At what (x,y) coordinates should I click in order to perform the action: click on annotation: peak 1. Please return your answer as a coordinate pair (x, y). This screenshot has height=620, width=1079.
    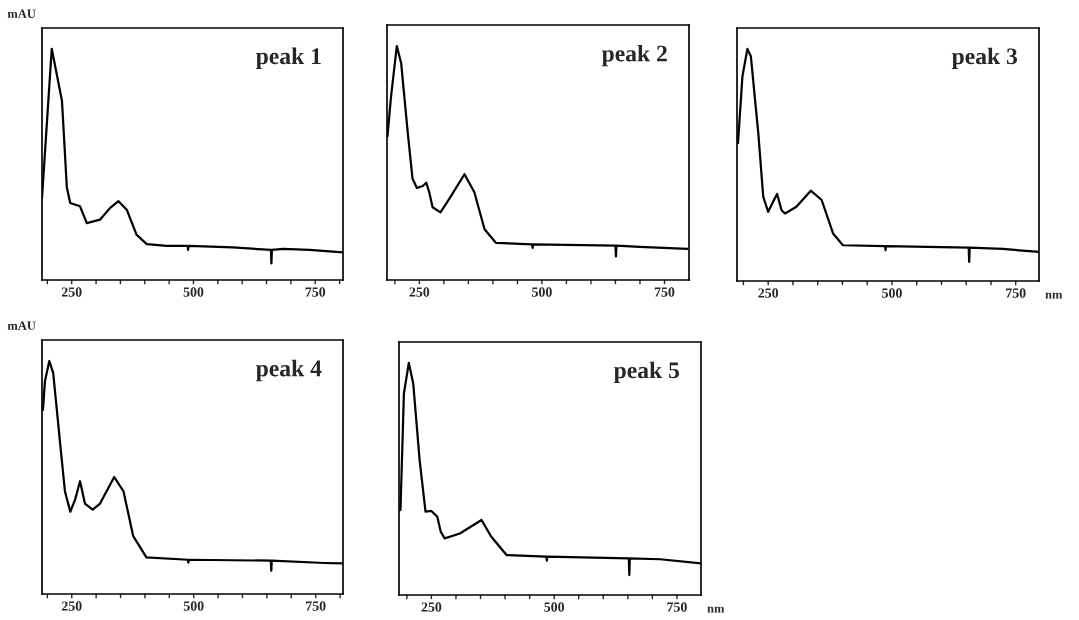
    Looking at the image, I should click on (288, 58).